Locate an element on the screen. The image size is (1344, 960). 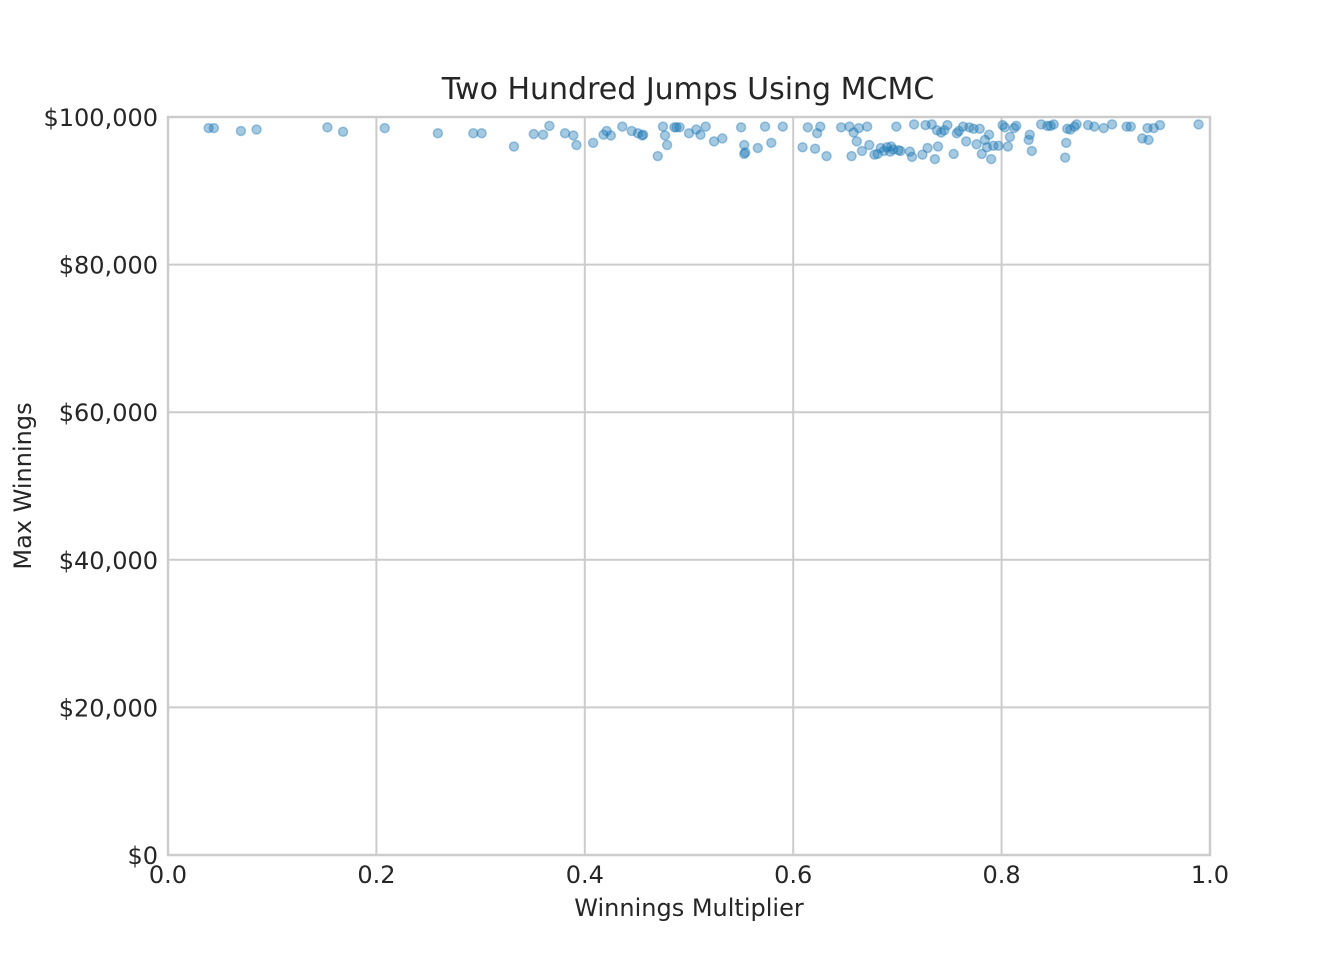
x-axis-ticks: 0.0 0.2 0.4 0.6 0.8 1.0 is located at coordinates (689, 875).